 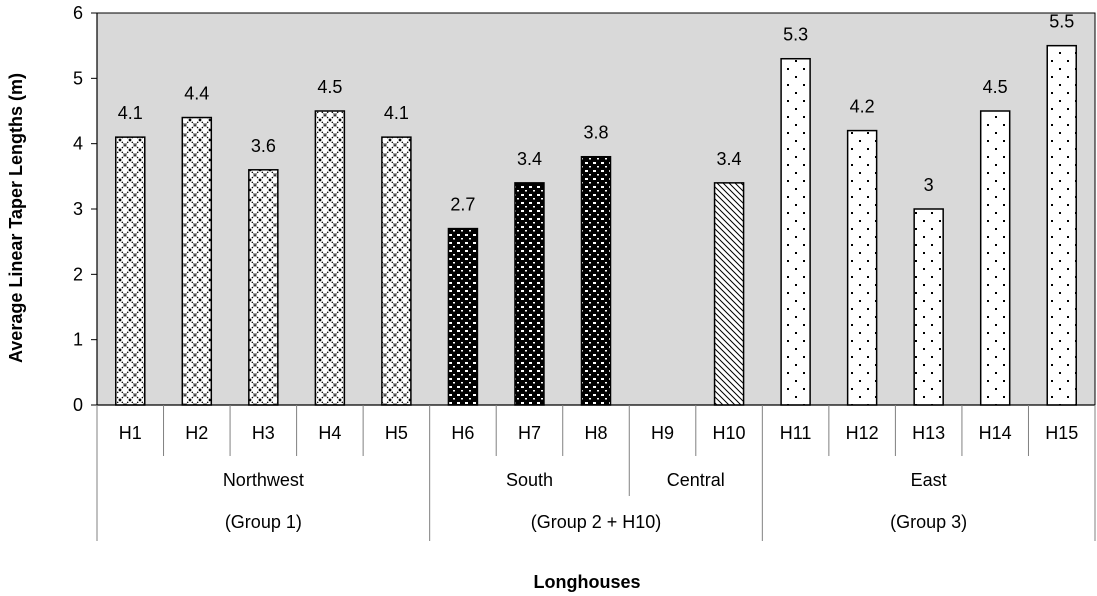 What do you see at coordinates (862, 267) in the screenshot?
I see `bar-H12` at bounding box center [862, 267].